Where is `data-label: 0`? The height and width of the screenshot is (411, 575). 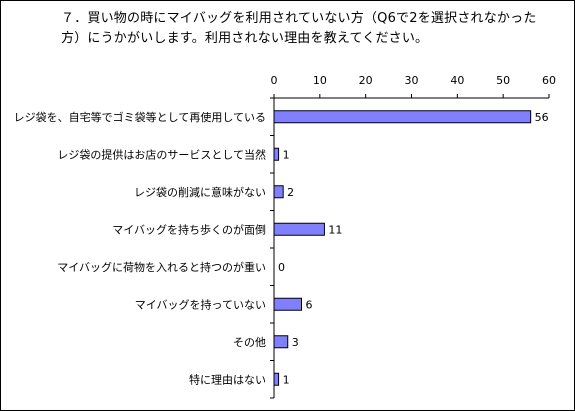 data-label: 0 is located at coordinates (281, 267).